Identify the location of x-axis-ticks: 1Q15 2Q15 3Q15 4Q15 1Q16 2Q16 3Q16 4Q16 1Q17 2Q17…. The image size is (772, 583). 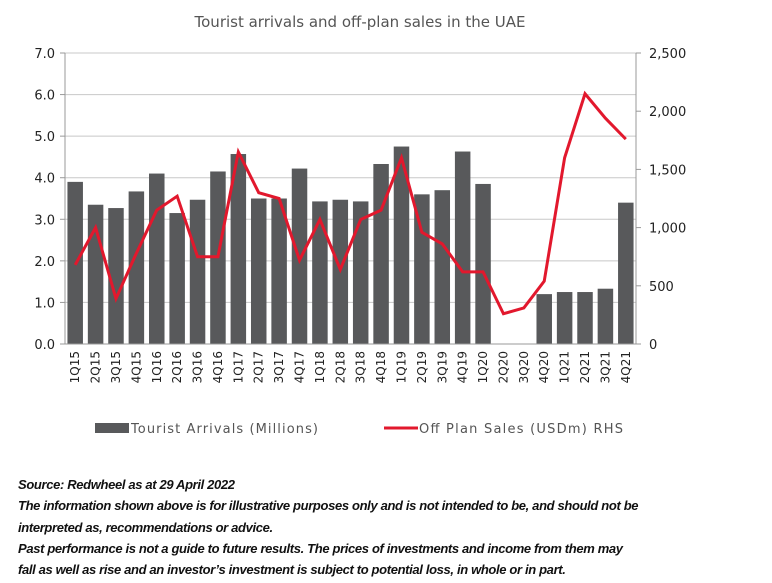
(350, 367).